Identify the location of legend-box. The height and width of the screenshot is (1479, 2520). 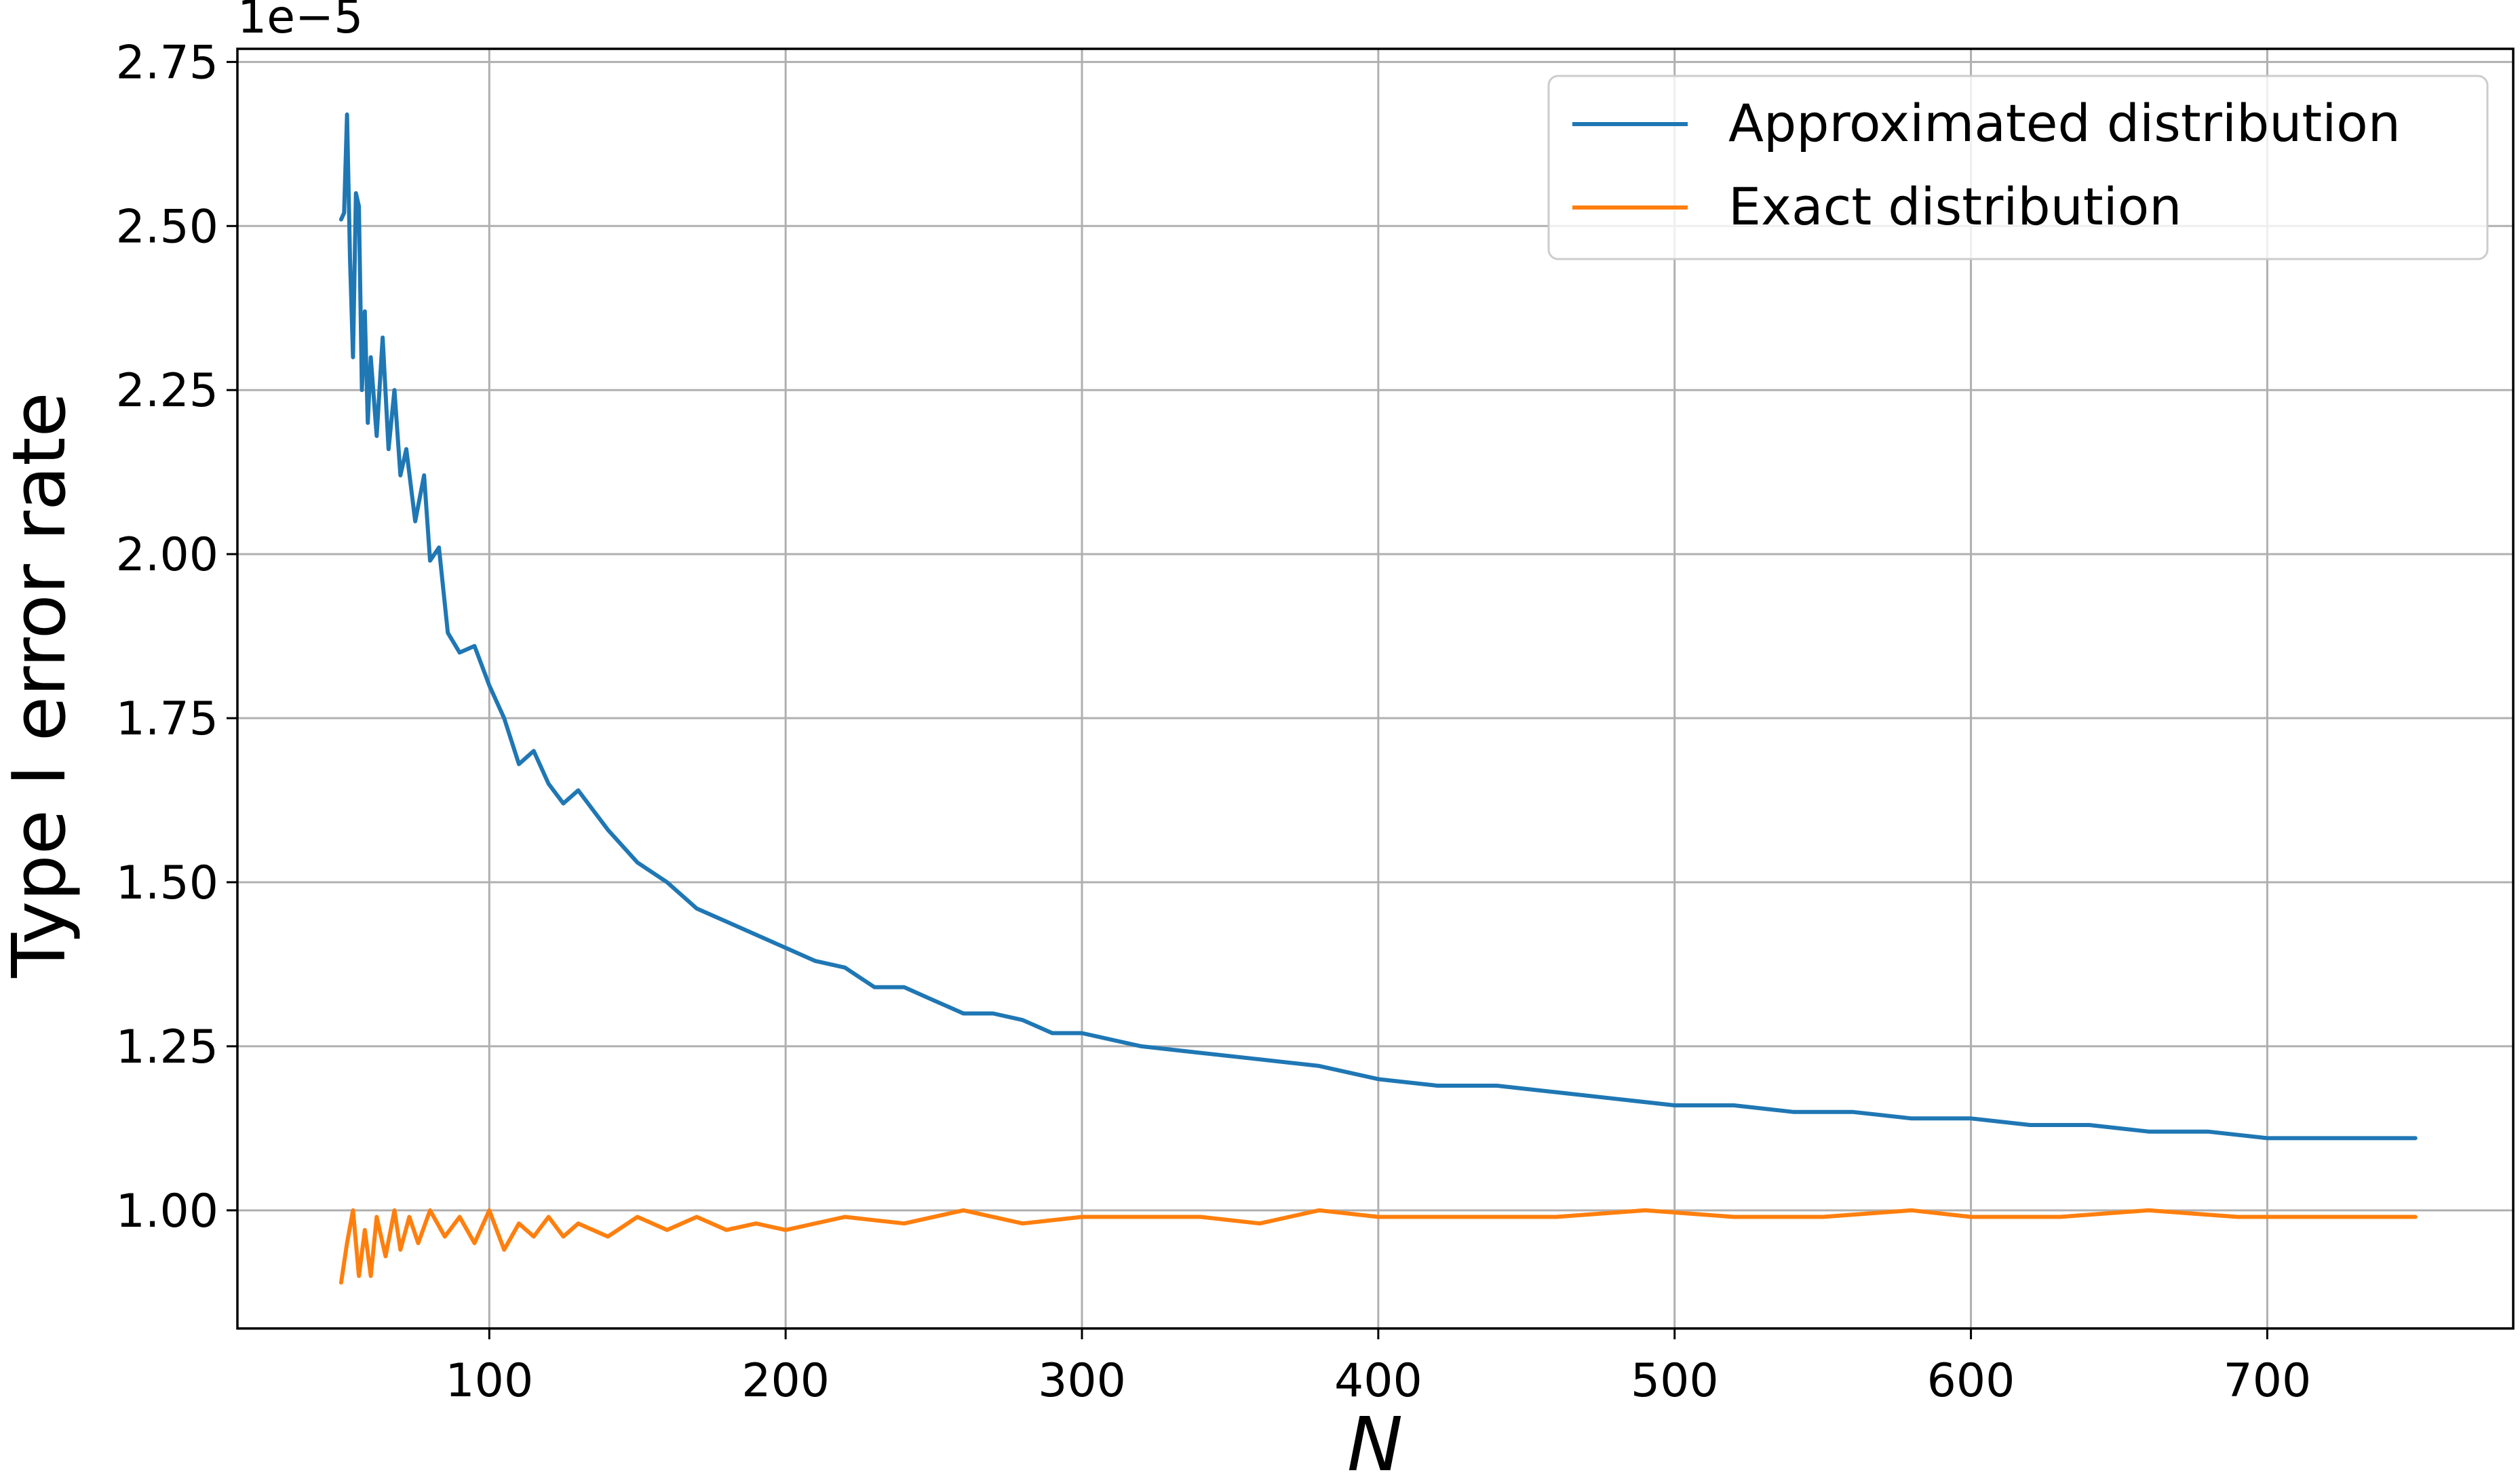
(2018, 167).